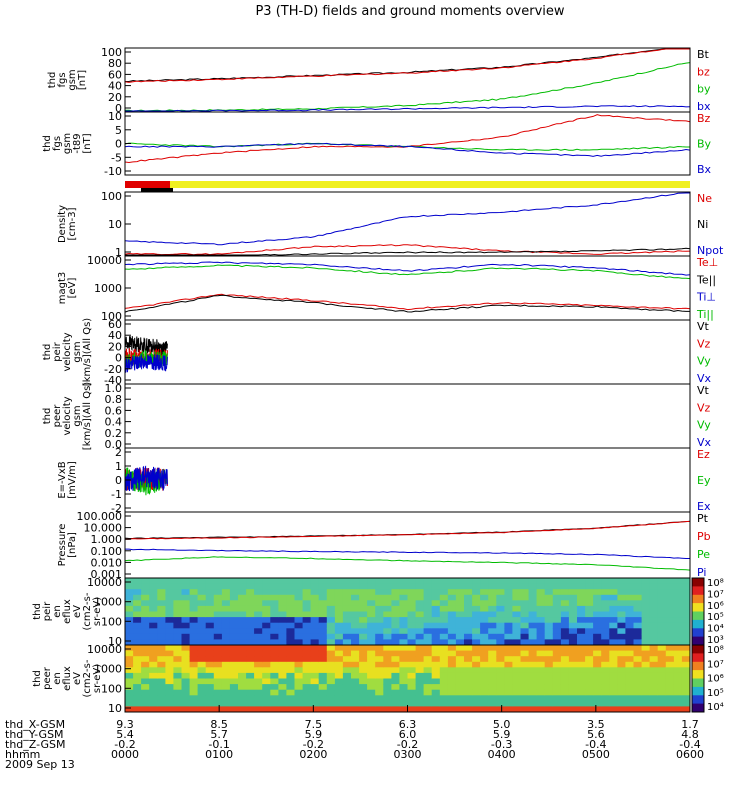 Image resolution: width=750 pixels, height=800 pixels. What do you see at coordinates (47, 352) in the screenshot?
I see `y-axis-label-line: thd` at bounding box center [47, 352].